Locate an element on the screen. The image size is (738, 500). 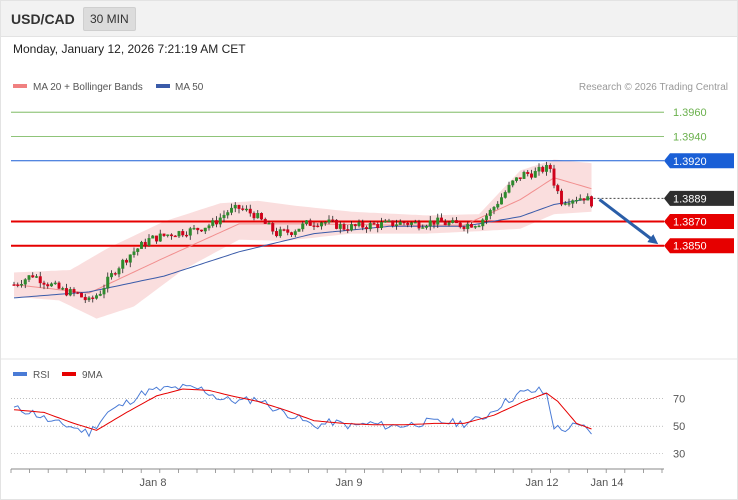
rsi-layer: 70 50 30 is located at coordinates (348, 422).